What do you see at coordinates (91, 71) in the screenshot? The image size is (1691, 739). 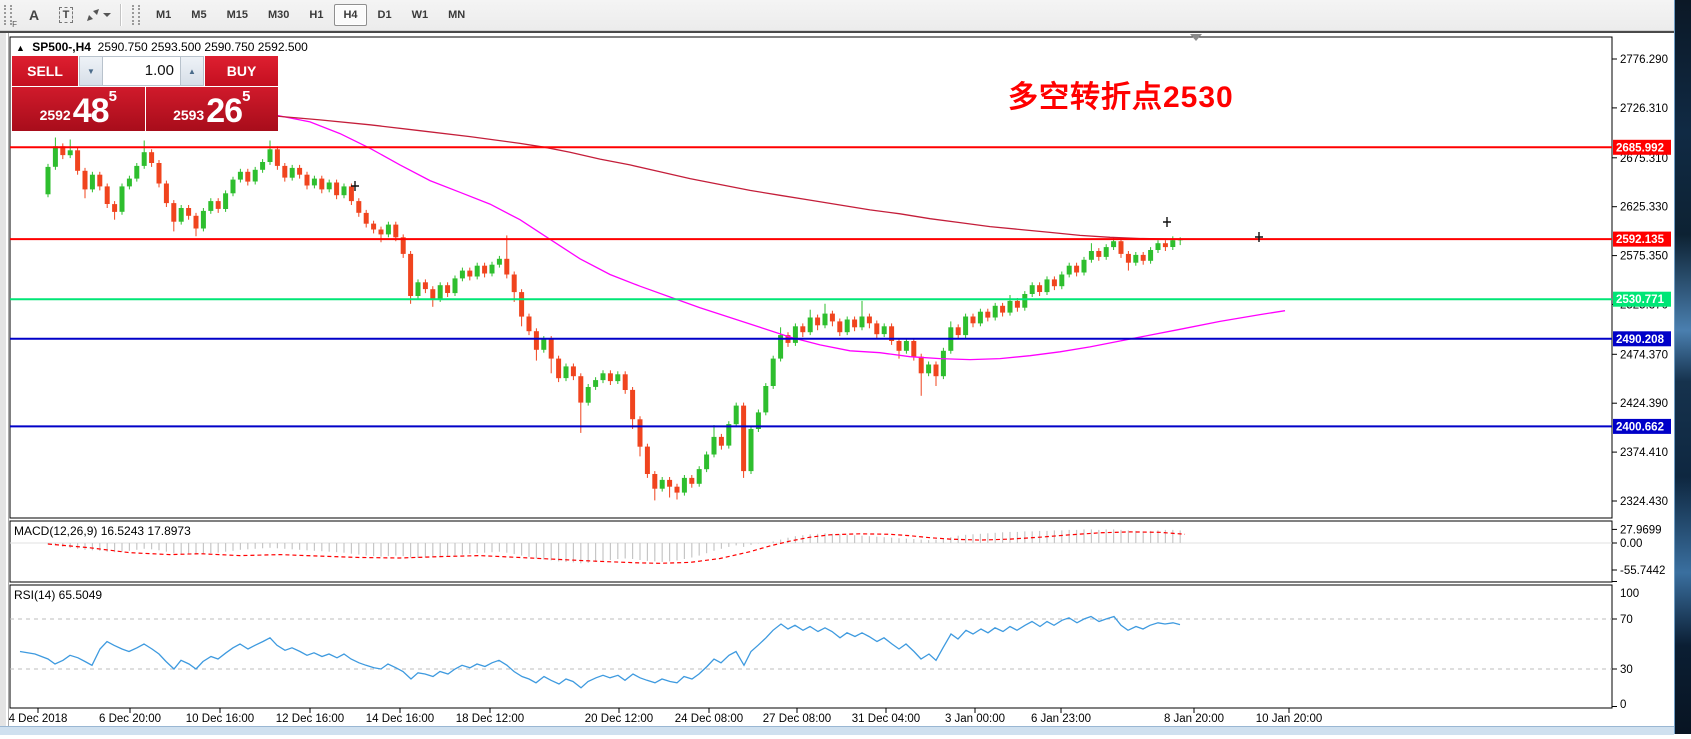 I see `volume-decrease-button: ▼` at bounding box center [91, 71].